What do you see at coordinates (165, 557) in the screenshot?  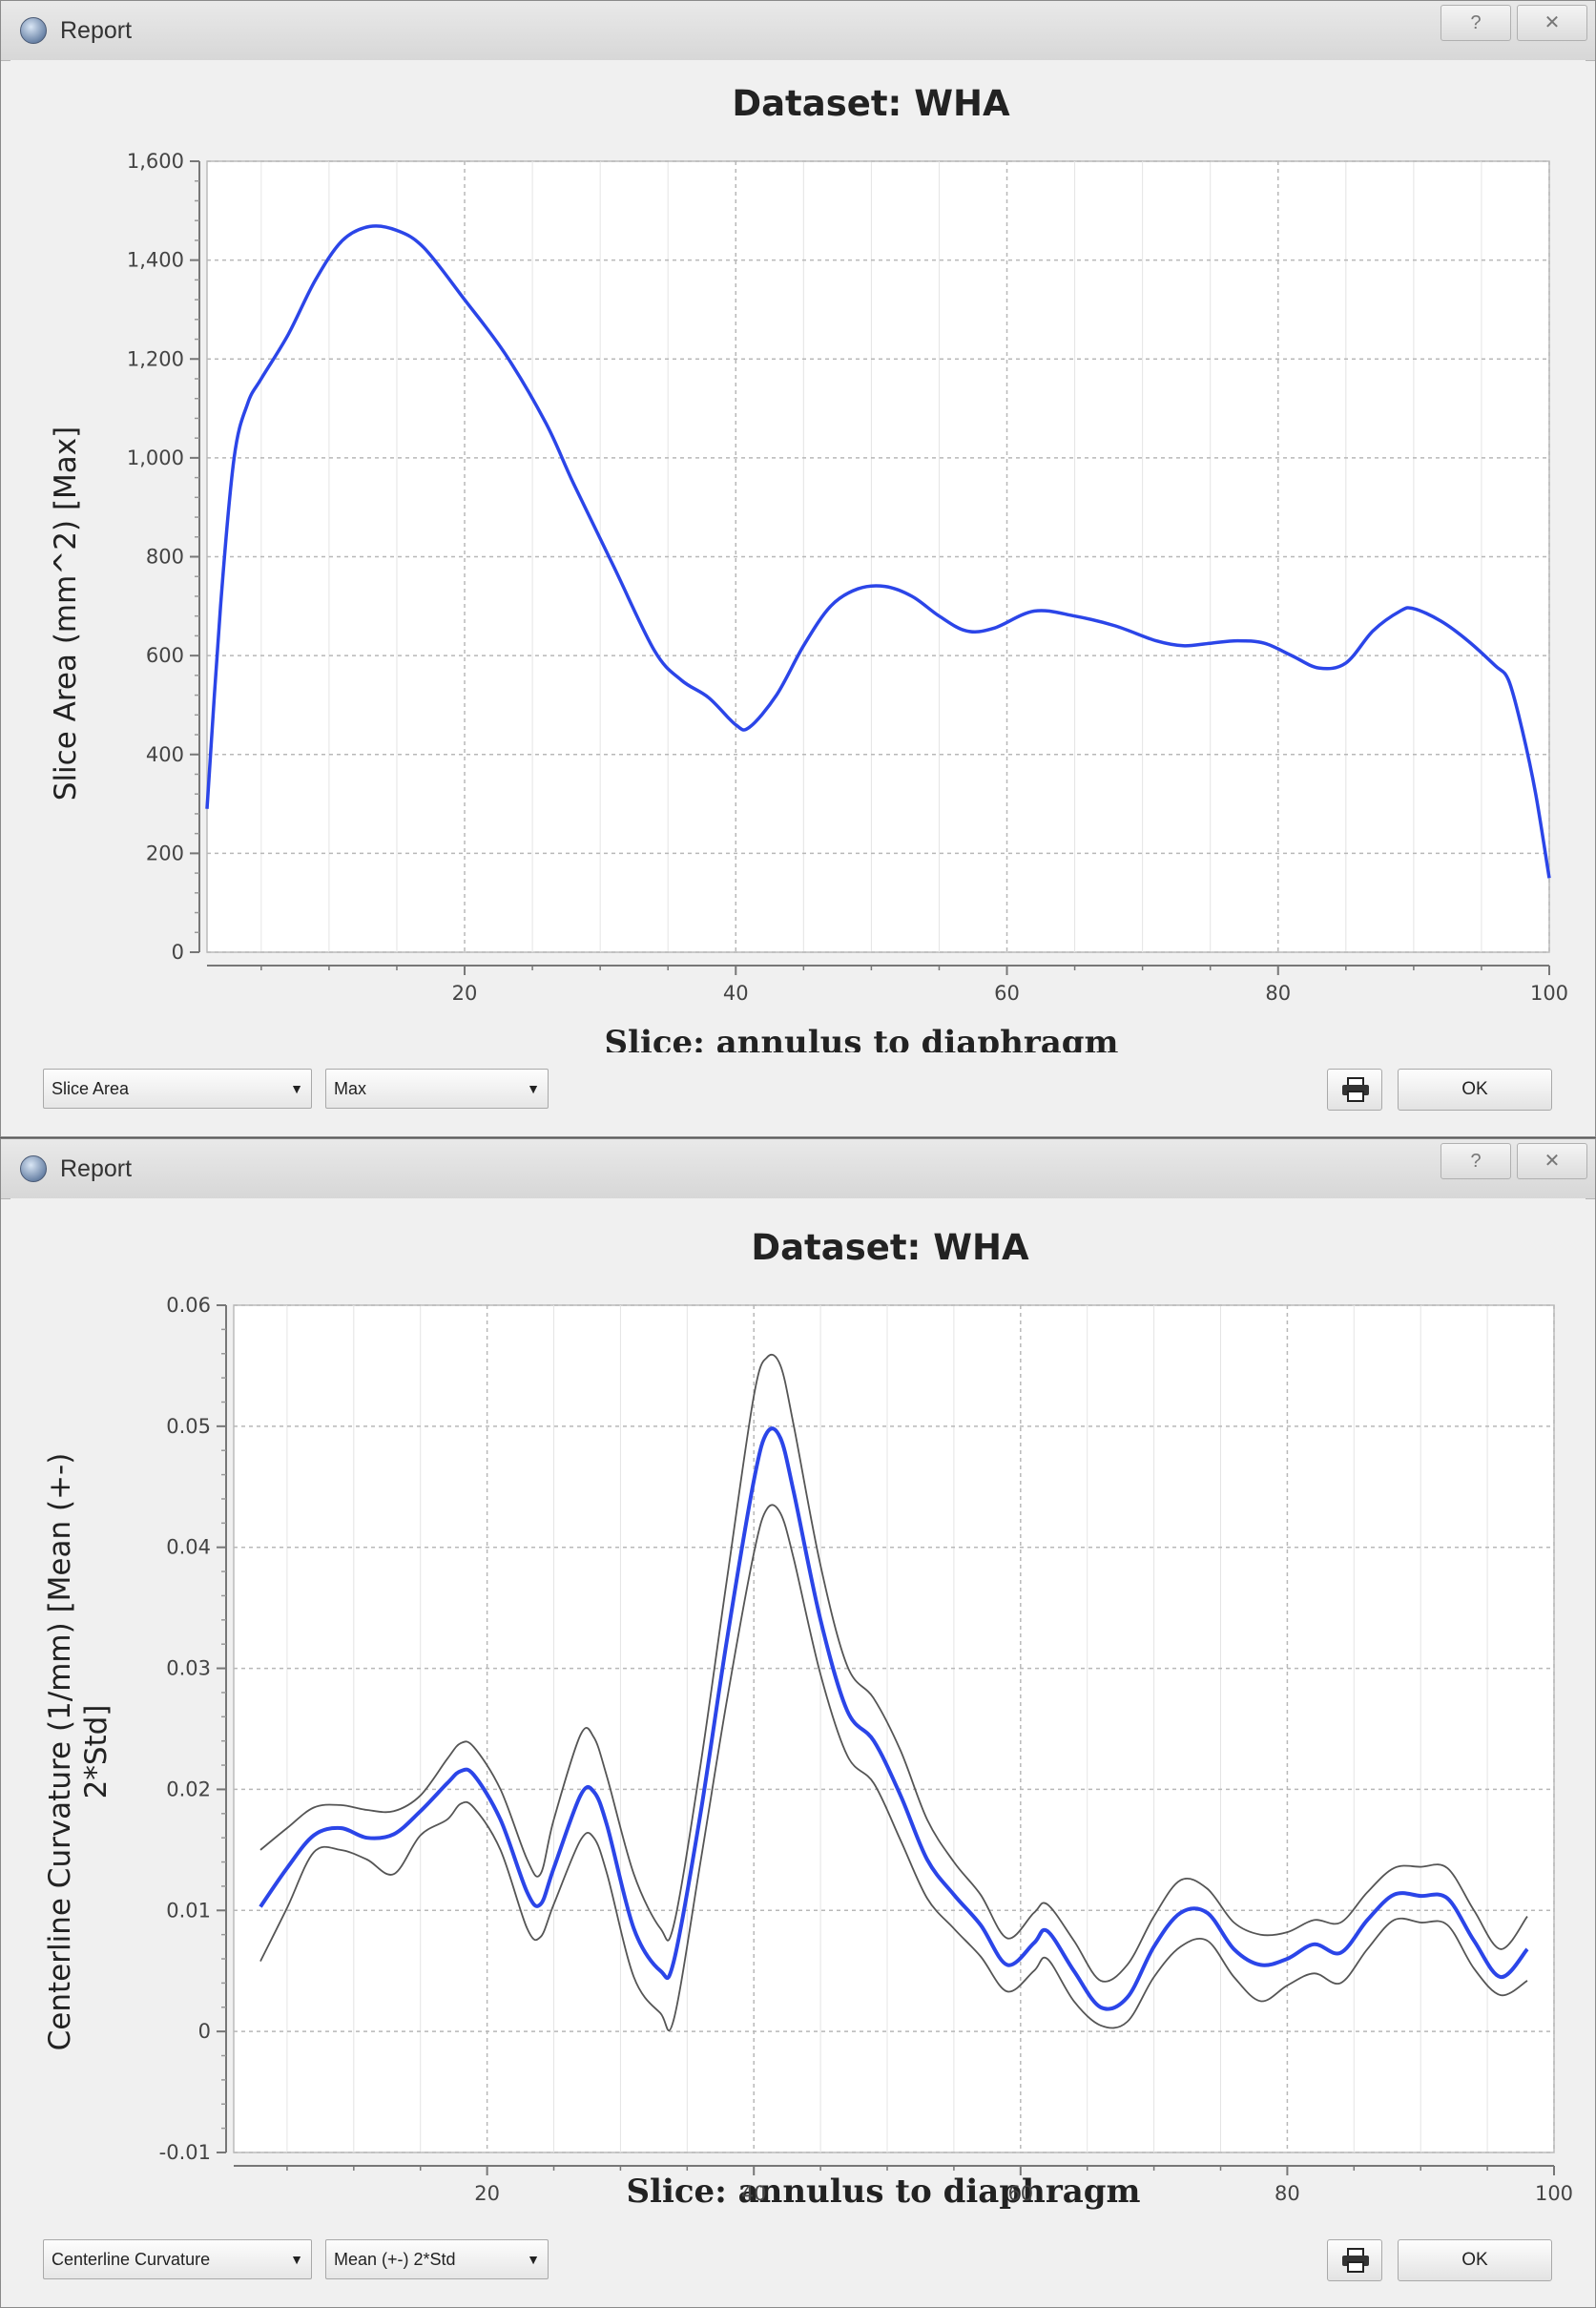 I see `y-tick-label: 800` at bounding box center [165, 557].